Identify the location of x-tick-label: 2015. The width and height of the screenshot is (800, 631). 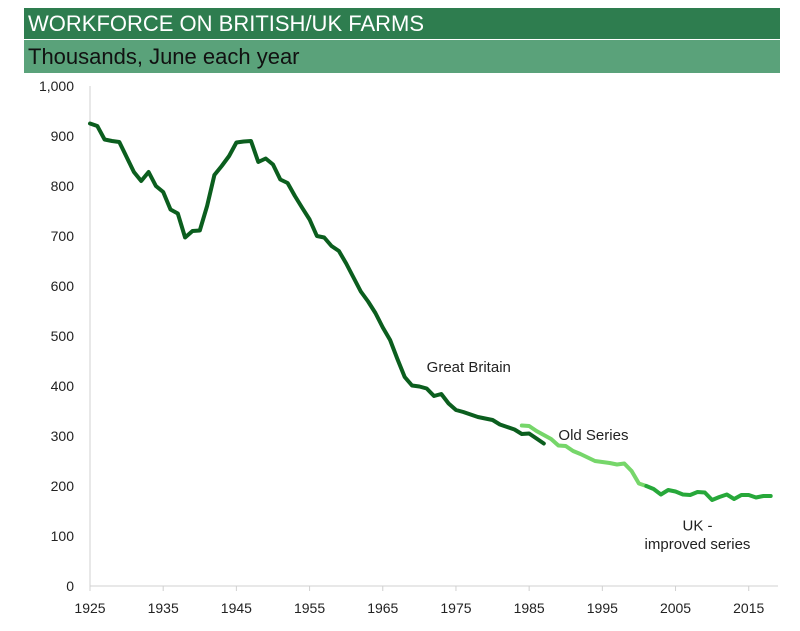
(748, 608).